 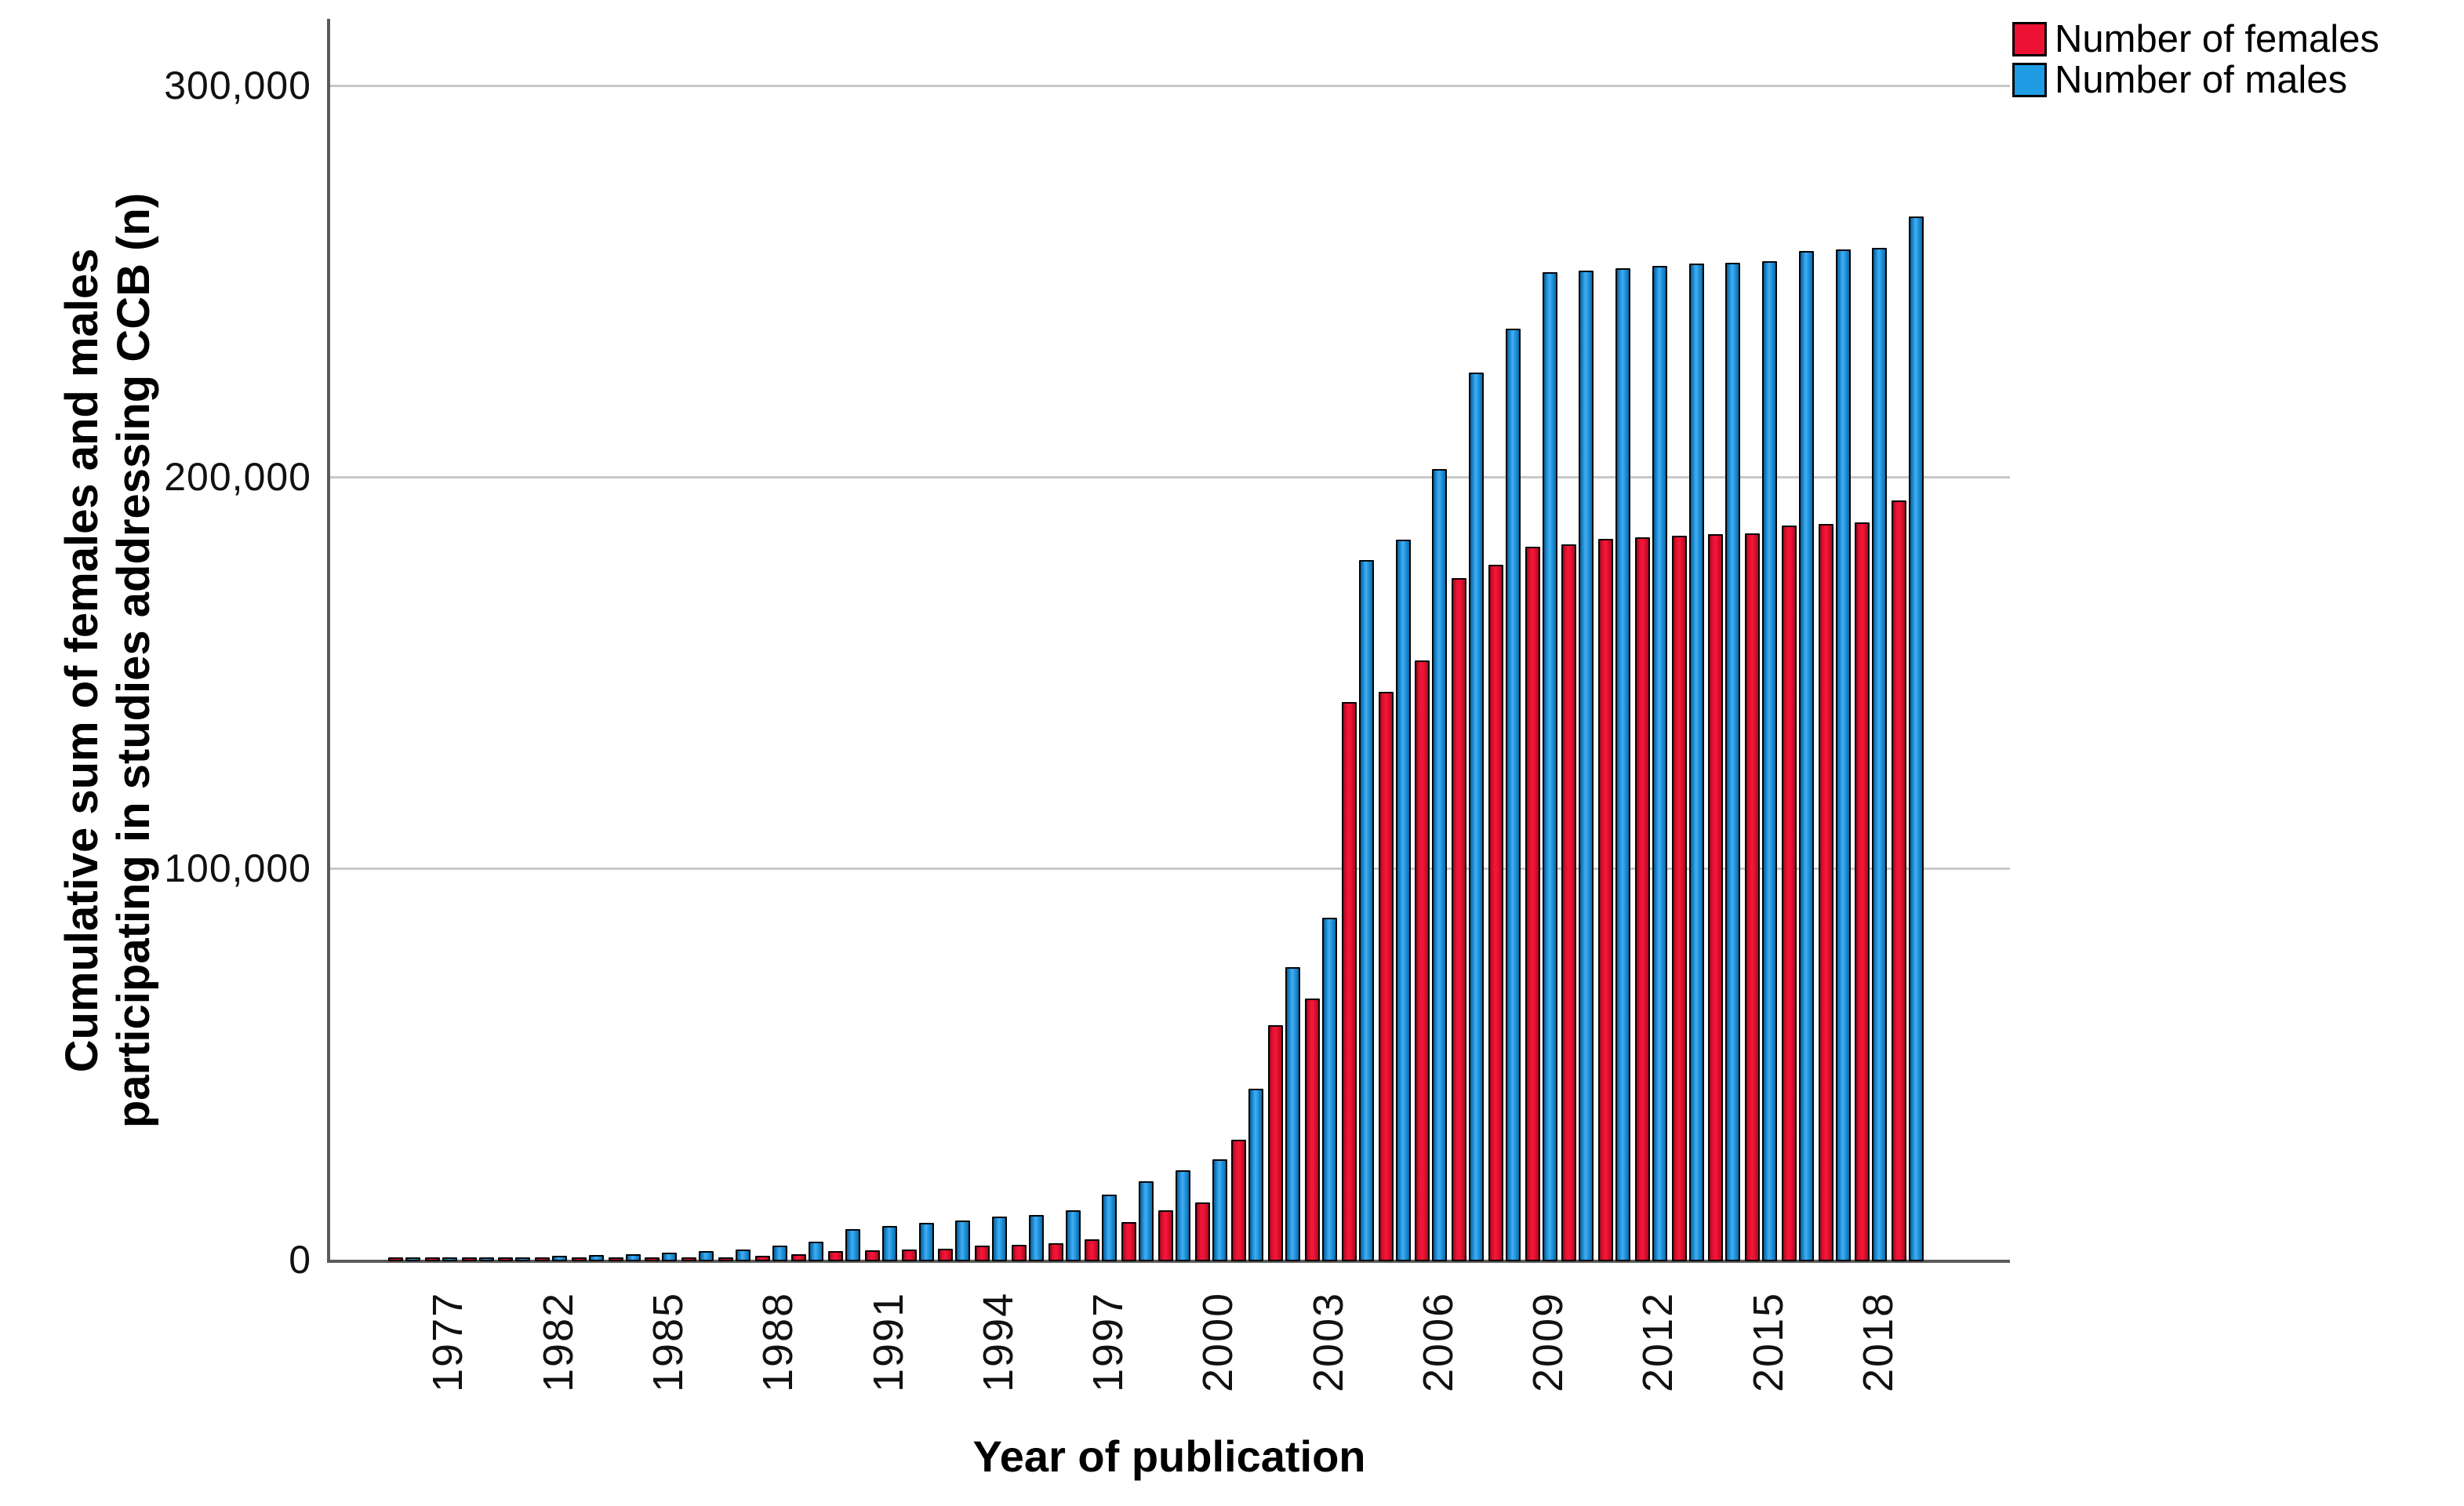 I want to click on bar-females-1981, so click(x=470, y=1259).